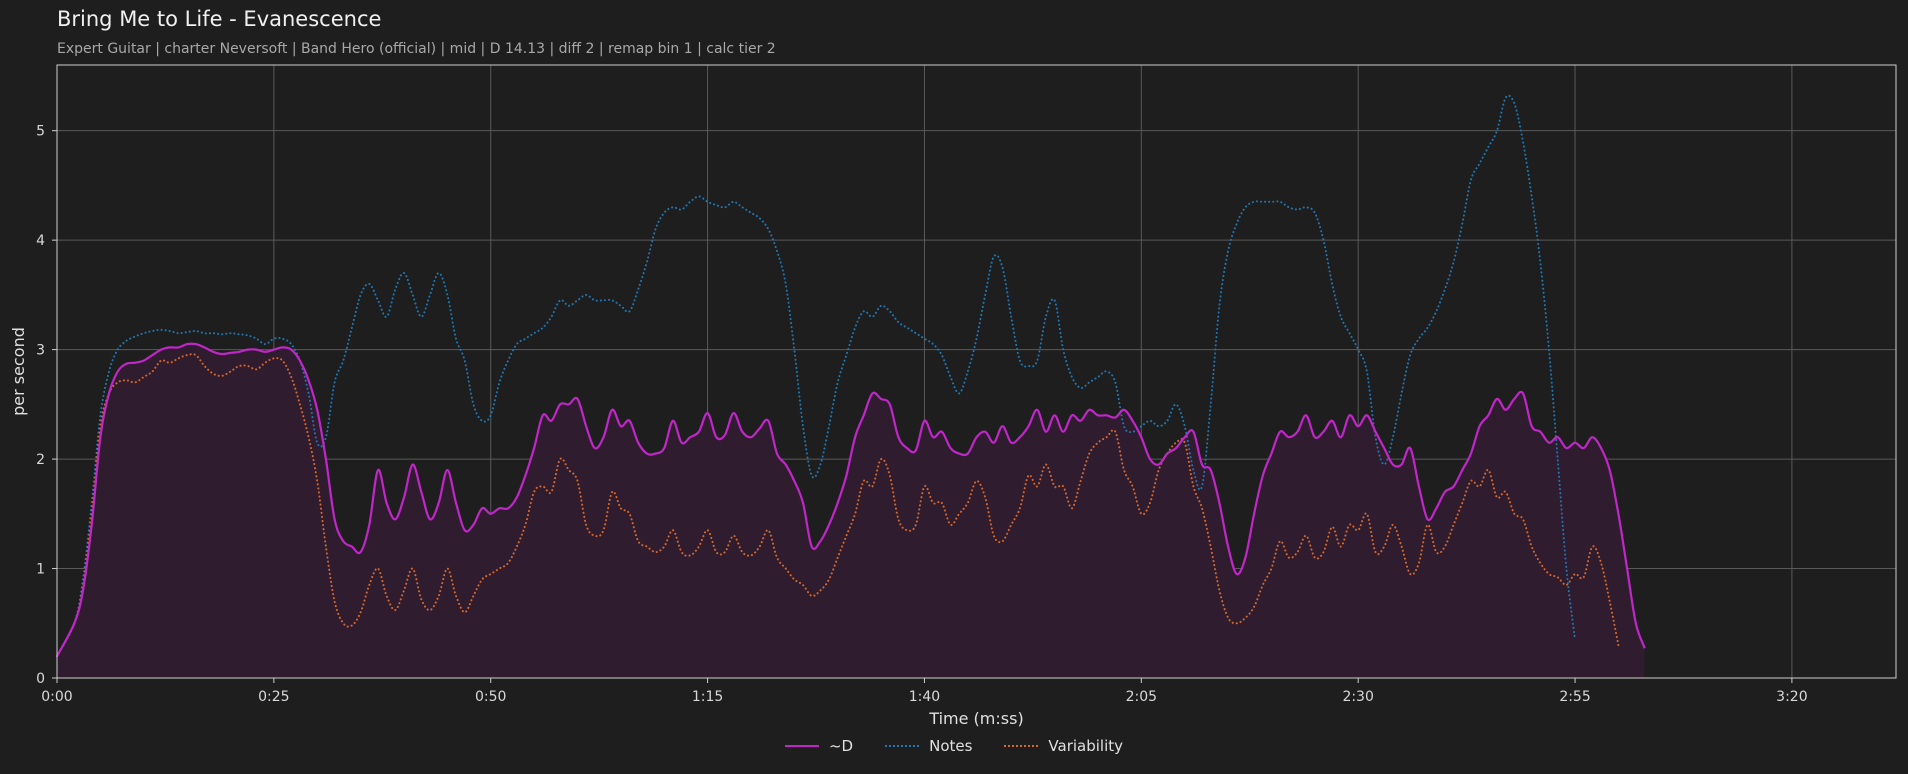 The image size is (1908, 774). What do you see at coordinates (1141, 697) in the screenshot?
I see `x-tick-label: 2:05` at bounding box center [1141, 697].